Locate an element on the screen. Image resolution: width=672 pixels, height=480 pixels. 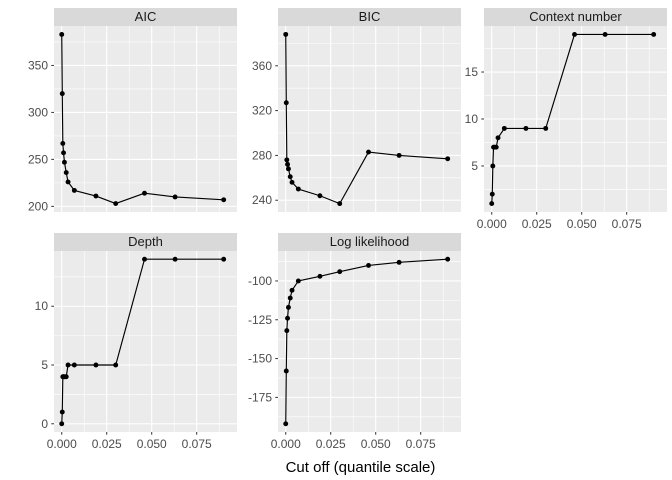
x-axis-title: Cut off (quantile scale) is located at coordinates (360, 467).